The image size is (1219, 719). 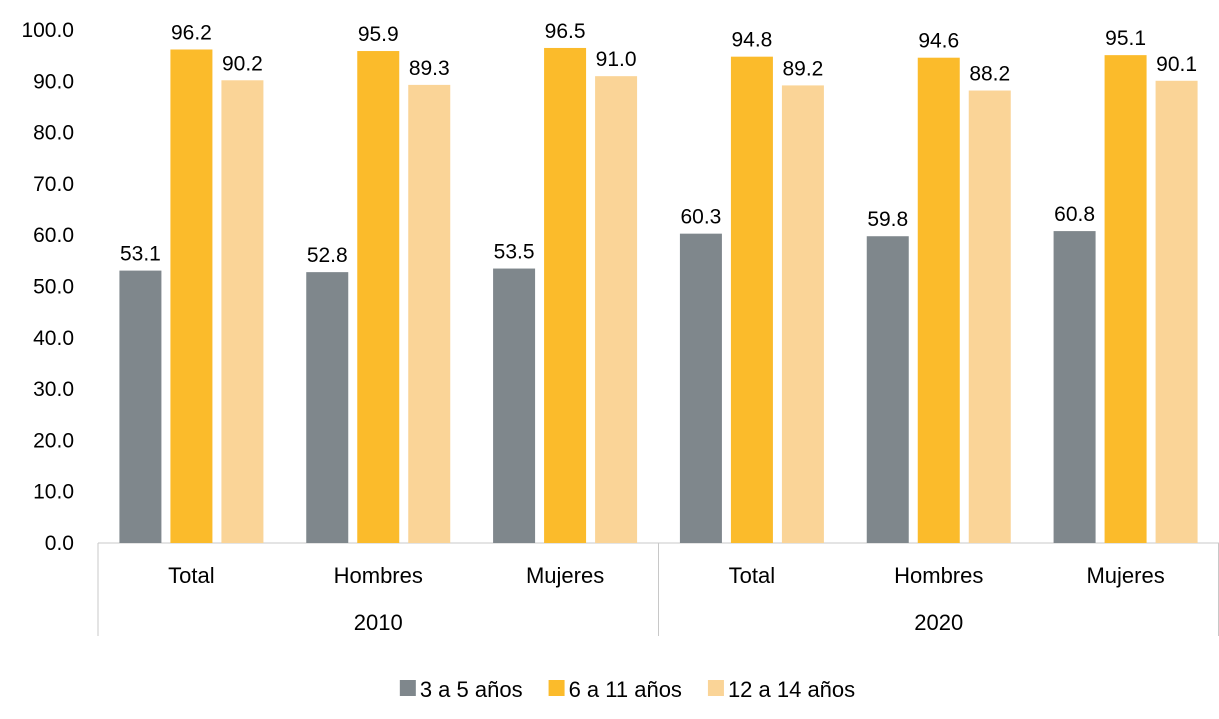 What do you see at coordinates (1125, 38) in the screenshot?
I see `data-label: 95.1` at bounding box center [1125, 38].